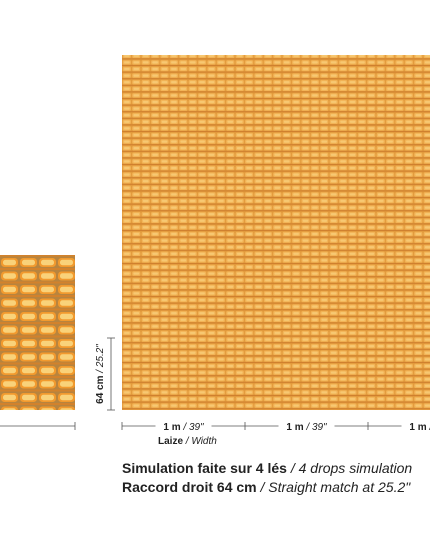 The image size is (430, 542). I want to click on width-caption: Laize / Width, so click(187, 441).